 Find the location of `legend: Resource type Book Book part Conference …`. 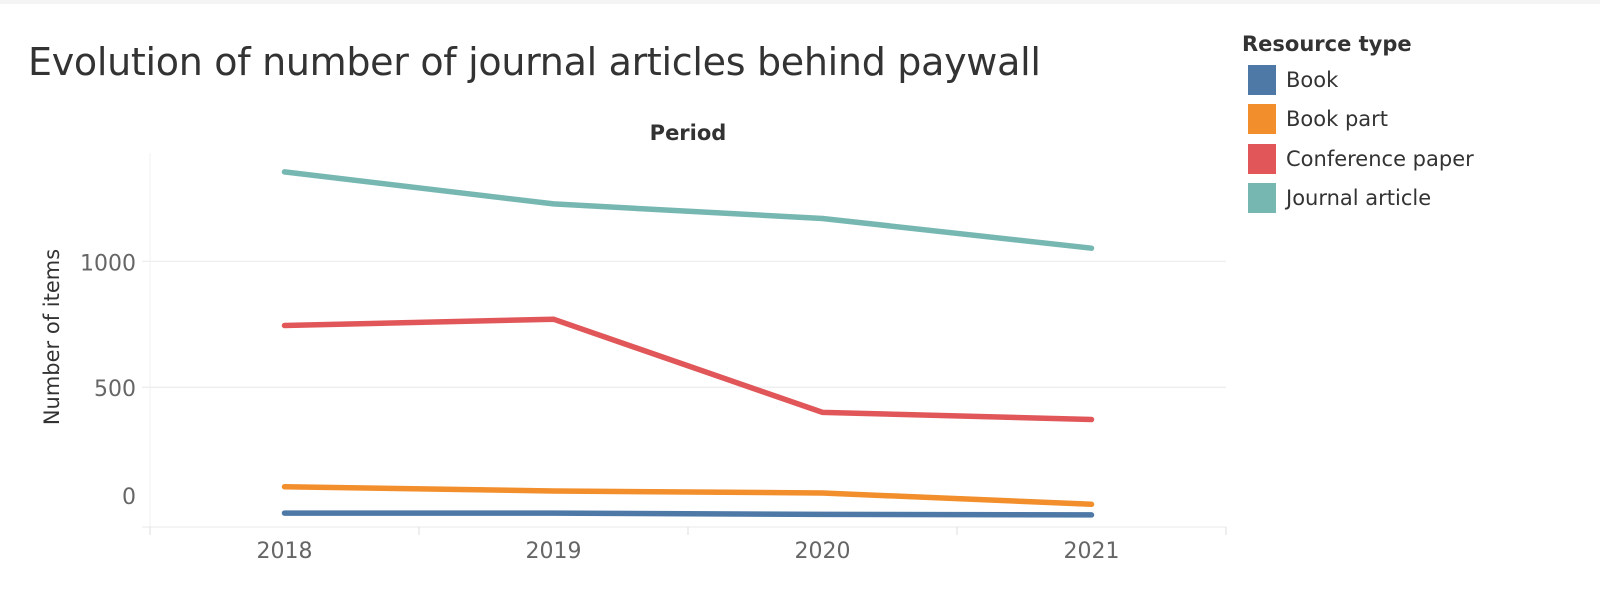

legend: Resource type Book Book part Conference … is located at coordinates (1412, 125).